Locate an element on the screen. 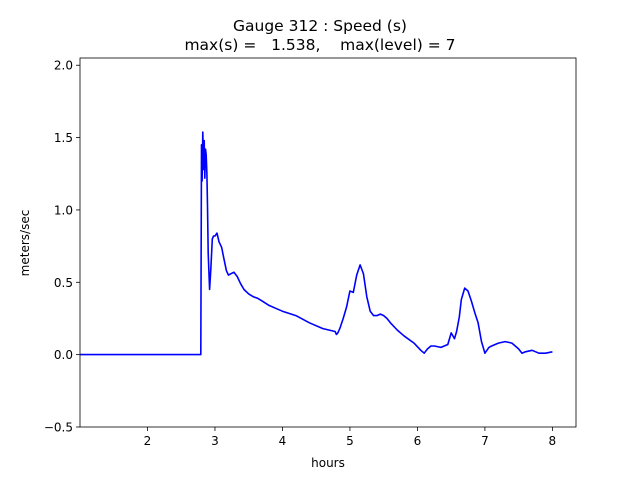  y-tick-label: 1.0 is located at coordinates (63, 210).